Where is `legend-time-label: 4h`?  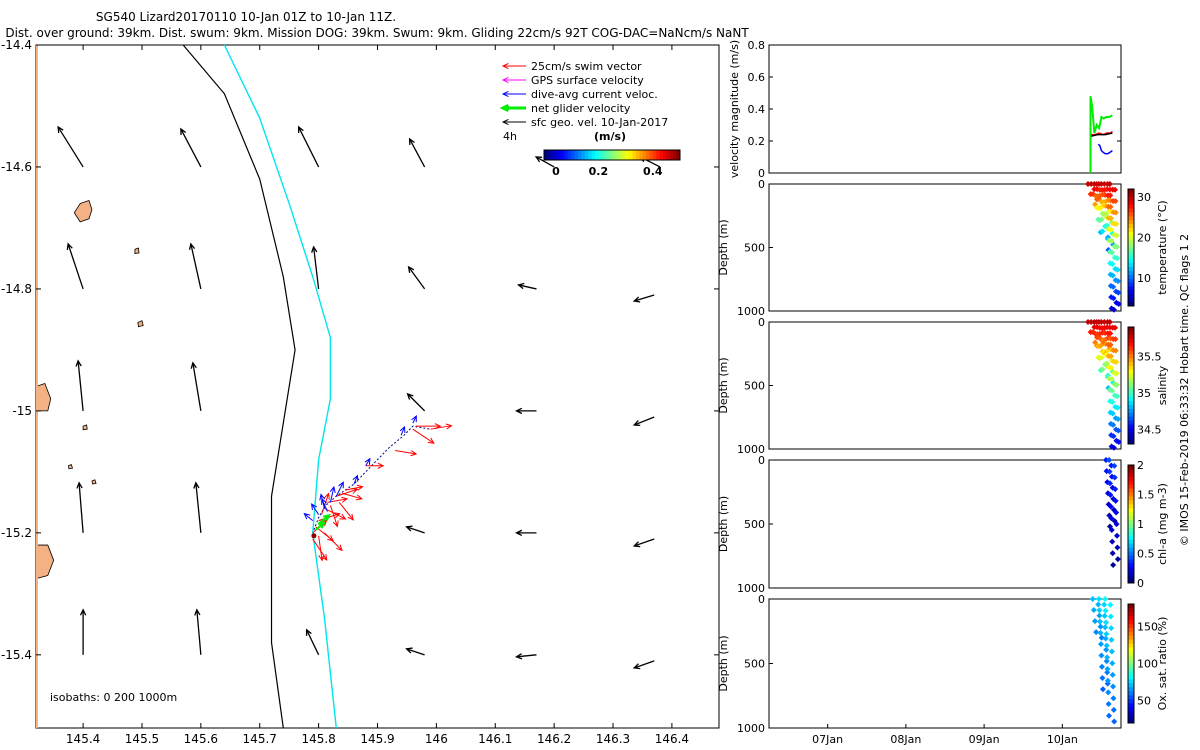 legend-time-label: 4h is located at coordinates (510, 136).